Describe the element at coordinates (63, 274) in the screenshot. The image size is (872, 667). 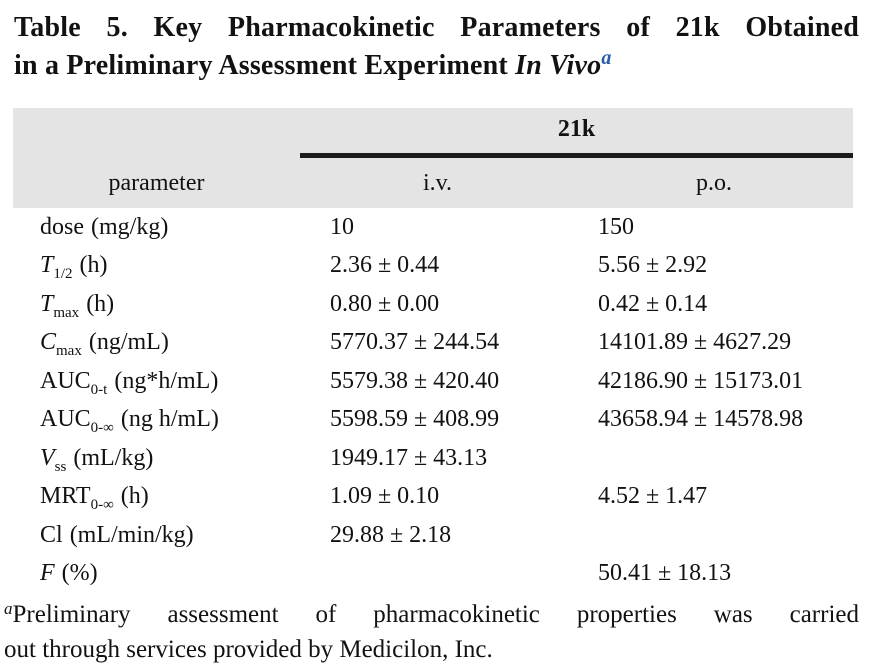
I see `parameter-subscript: 1/2` at that location.